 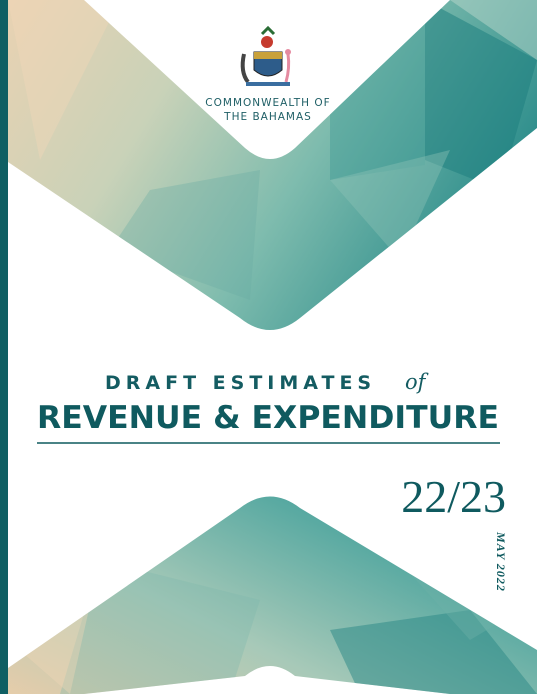 What do you see at coordinates (240, 383) in the screenshot?
I see `title-line: DRAFT ESTIMATES` at bounding box center [240, 383].